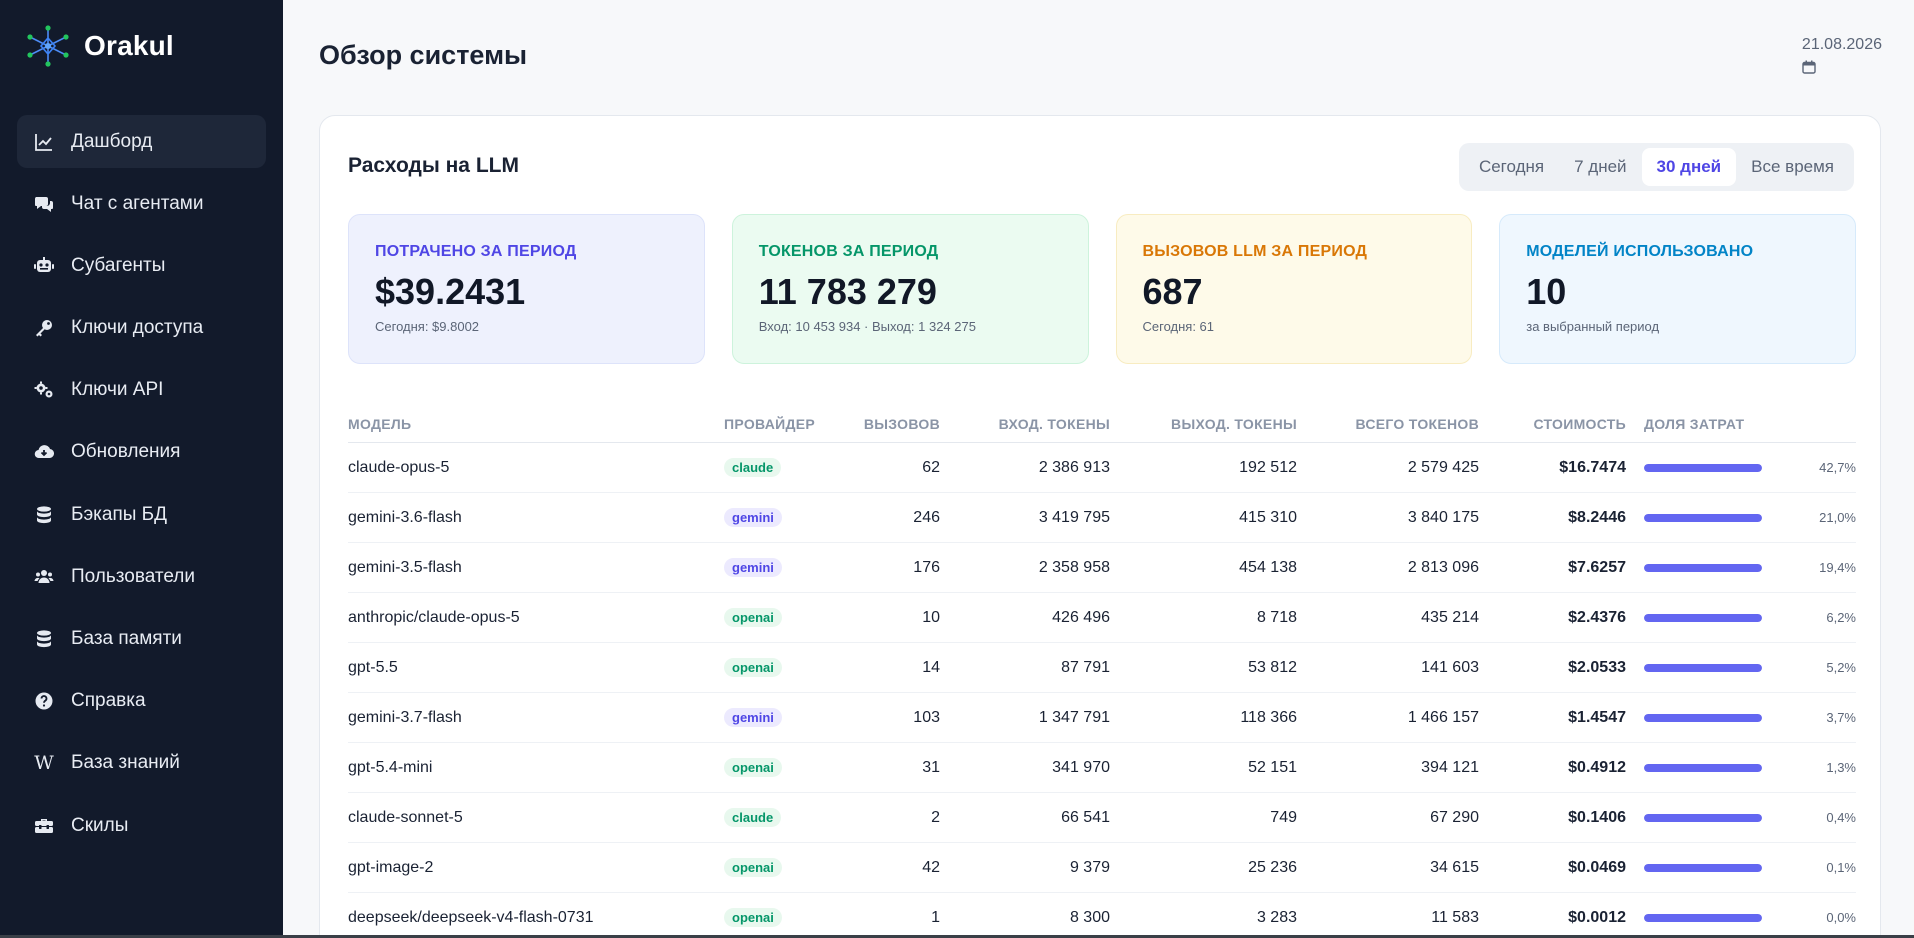 Image resolution: width=1914 pixels, height=938 pixels. What do you see at coordinates (1054, 424) in the screenshot?
I see `column-header-input-tokens: Вход. токены` at bounding box center [1054, 424].